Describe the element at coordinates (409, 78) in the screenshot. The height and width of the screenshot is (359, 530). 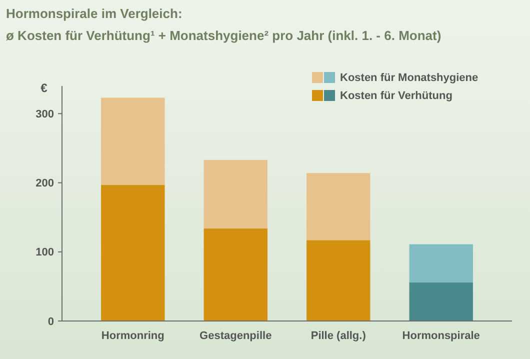
I see `legend-label: Kosten für Monatshygiene` at that location.